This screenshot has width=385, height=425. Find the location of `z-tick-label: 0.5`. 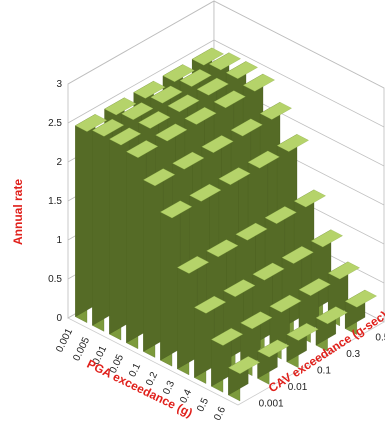

z-tick-label: 0.5 is located at coordinates (55, 279).